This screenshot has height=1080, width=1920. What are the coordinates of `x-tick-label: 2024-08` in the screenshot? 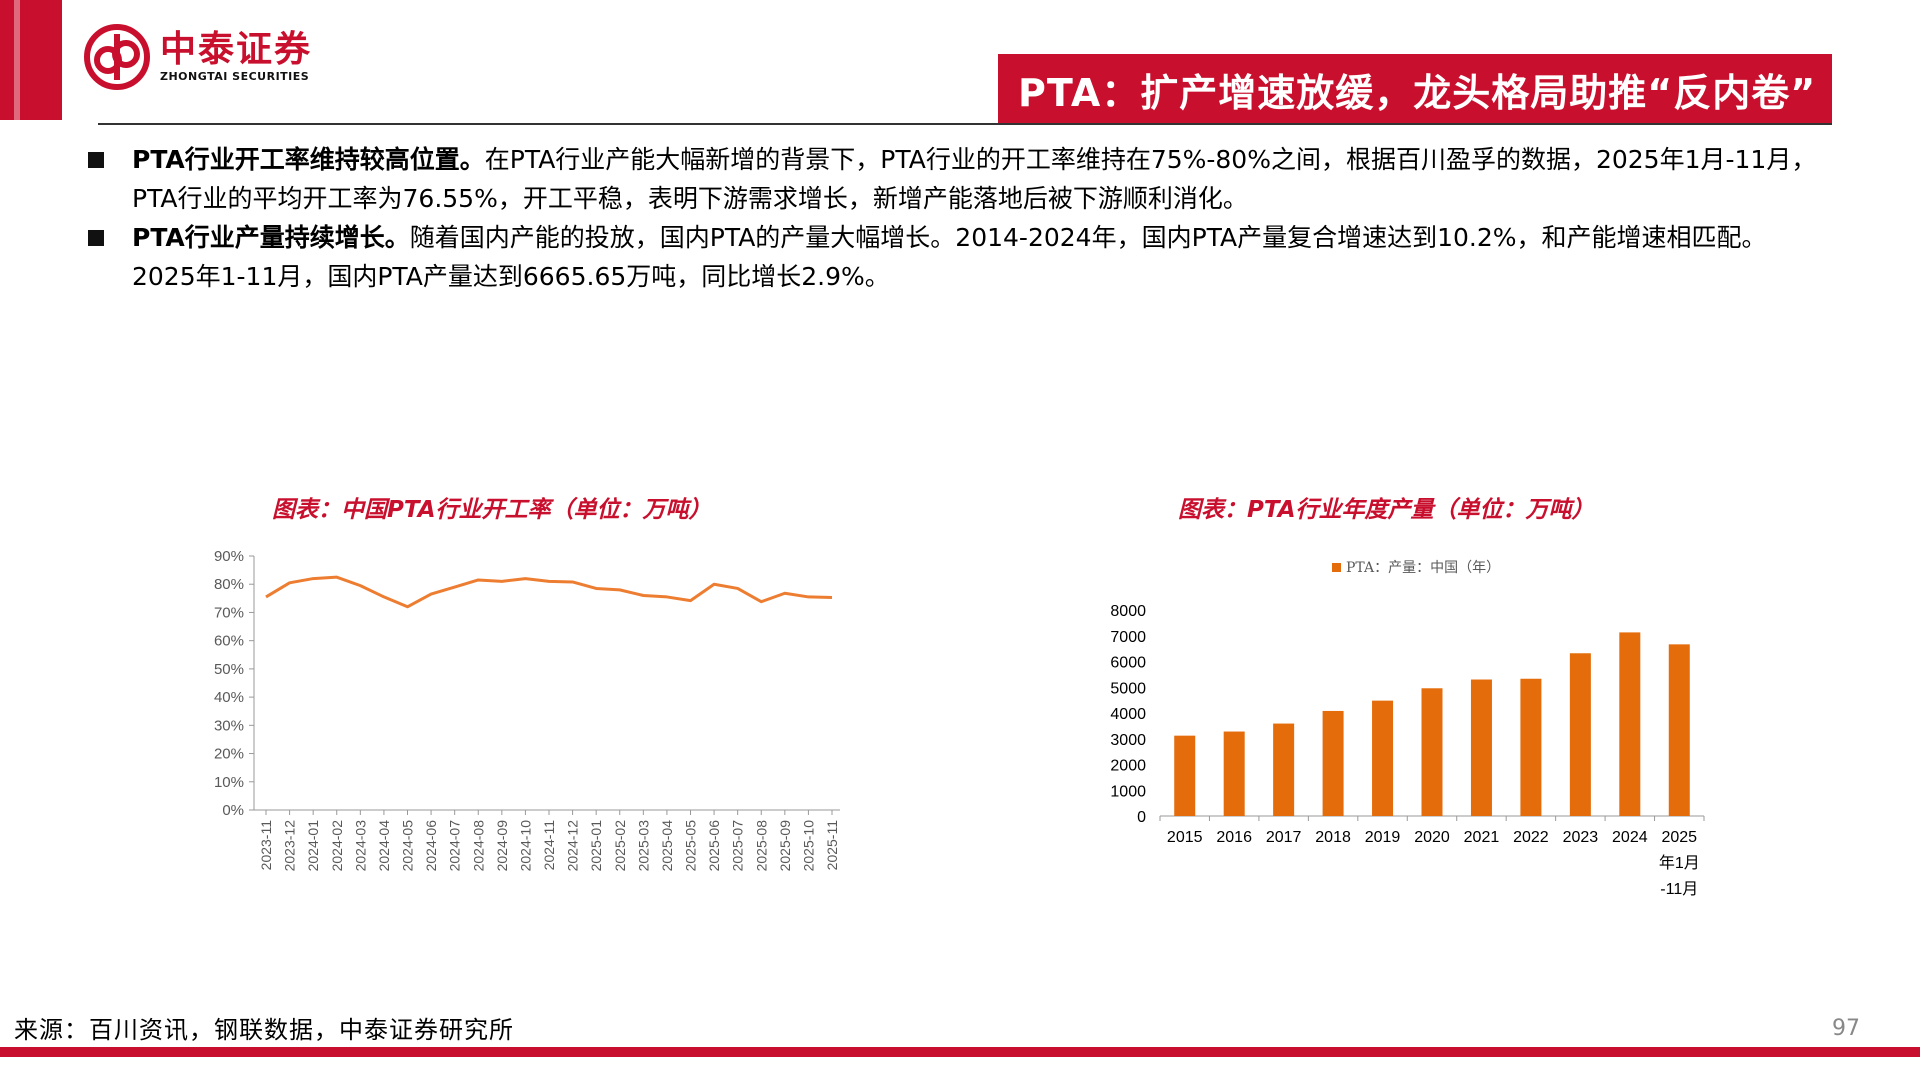 It's located at (478, 846).